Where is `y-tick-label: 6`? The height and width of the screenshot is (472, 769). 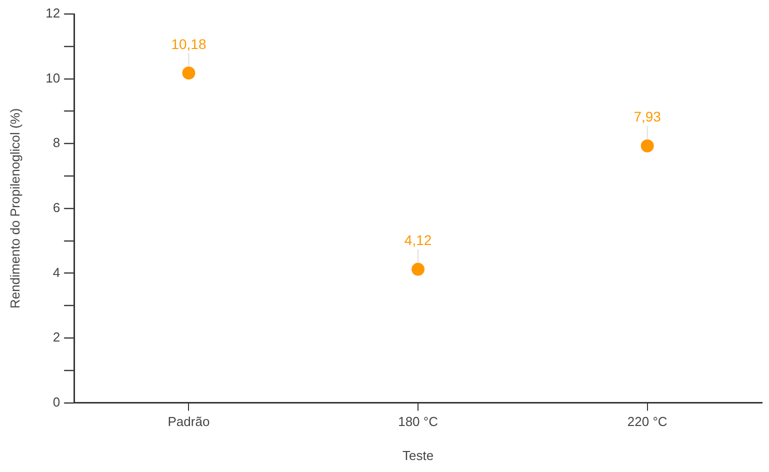 y-tick-label: 6 is located at coordinates (56, 207).